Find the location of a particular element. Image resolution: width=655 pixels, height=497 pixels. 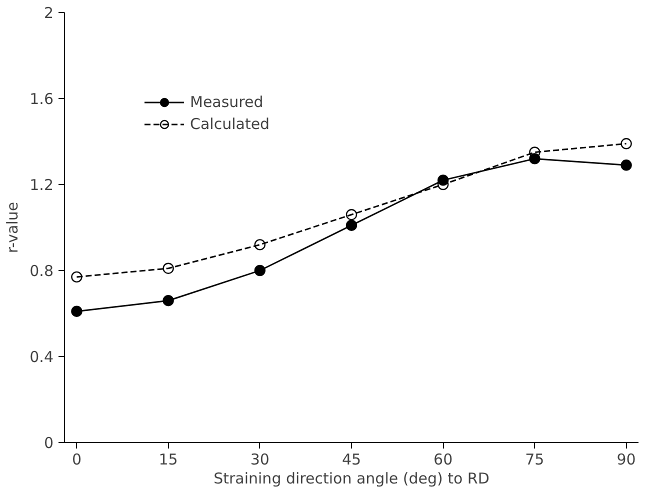

x-tick-label: 90 is located at coordinates (626, 459).